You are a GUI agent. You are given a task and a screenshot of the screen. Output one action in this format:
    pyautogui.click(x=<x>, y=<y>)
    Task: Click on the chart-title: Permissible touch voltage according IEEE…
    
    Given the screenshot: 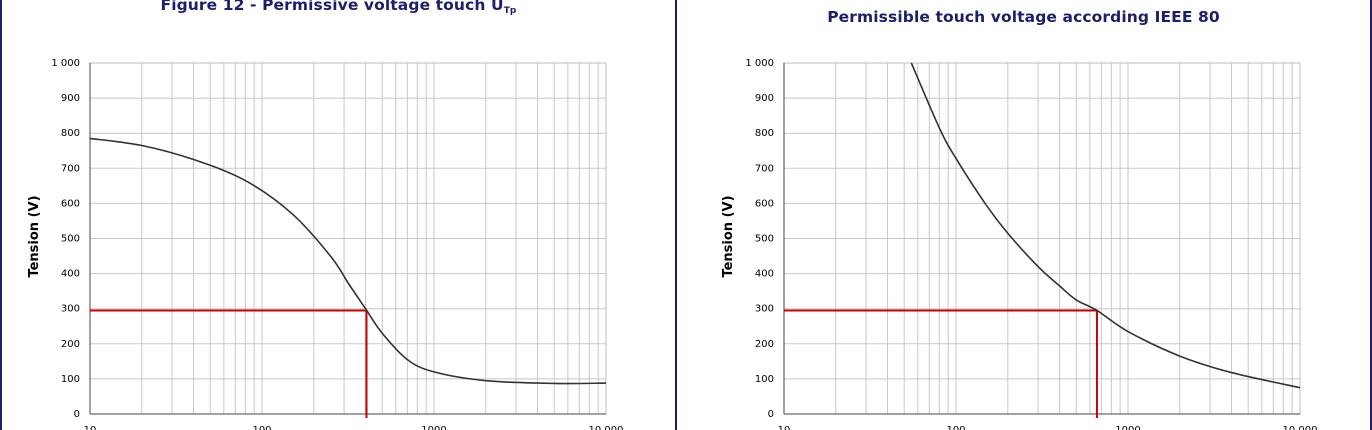 What is the action you would take?
    pyautogui.click(x=1023, y=17)
    